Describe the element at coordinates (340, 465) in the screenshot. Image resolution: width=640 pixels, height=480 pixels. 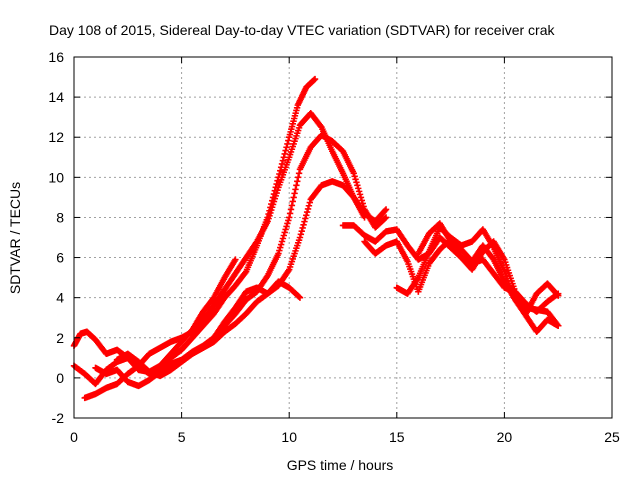
I see `x-axis-label: GPS time / hours` at that location.